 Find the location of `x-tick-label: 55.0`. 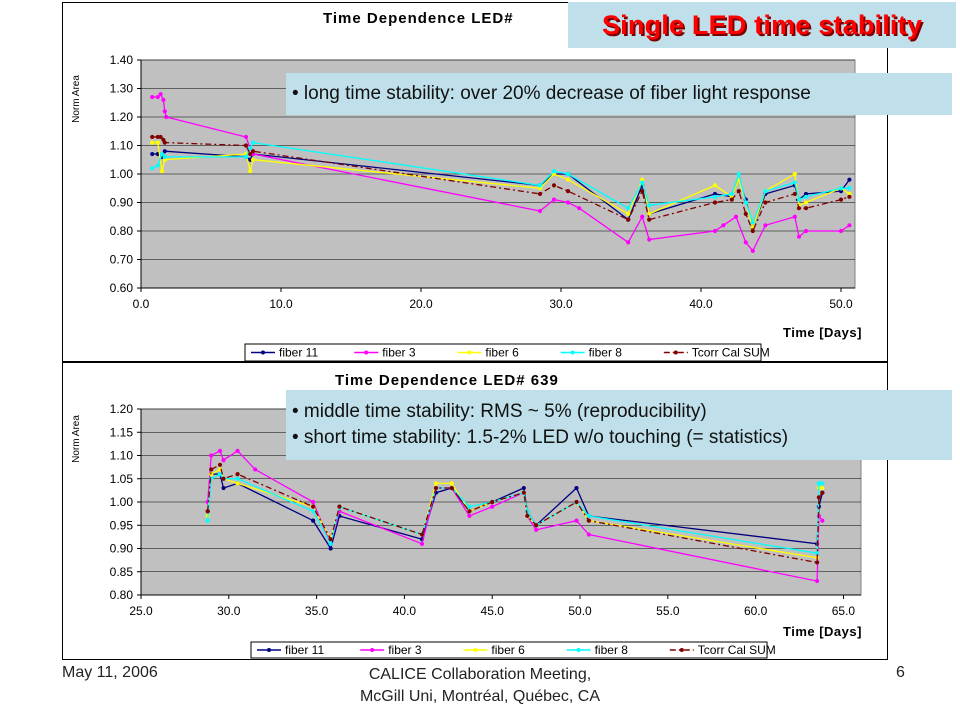

x-tick-label: 55.0 is located at coordinates (668, 611).